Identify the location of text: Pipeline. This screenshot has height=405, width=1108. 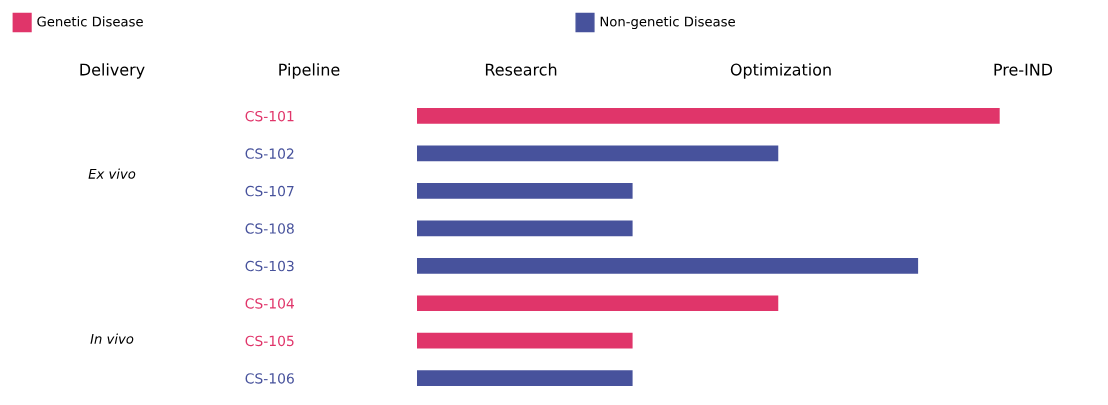
(309, 71).